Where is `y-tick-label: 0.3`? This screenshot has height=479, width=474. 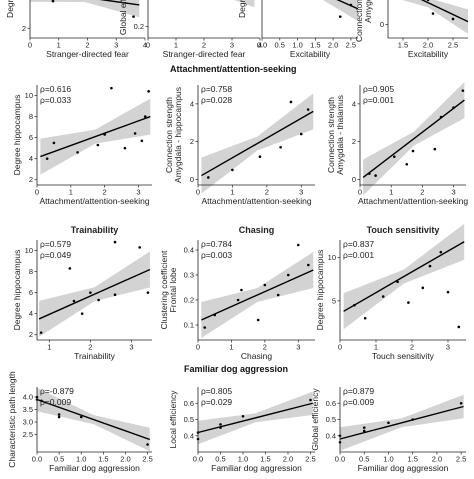
y-tick-label: 0.3 is located at coordinates (189, 275).